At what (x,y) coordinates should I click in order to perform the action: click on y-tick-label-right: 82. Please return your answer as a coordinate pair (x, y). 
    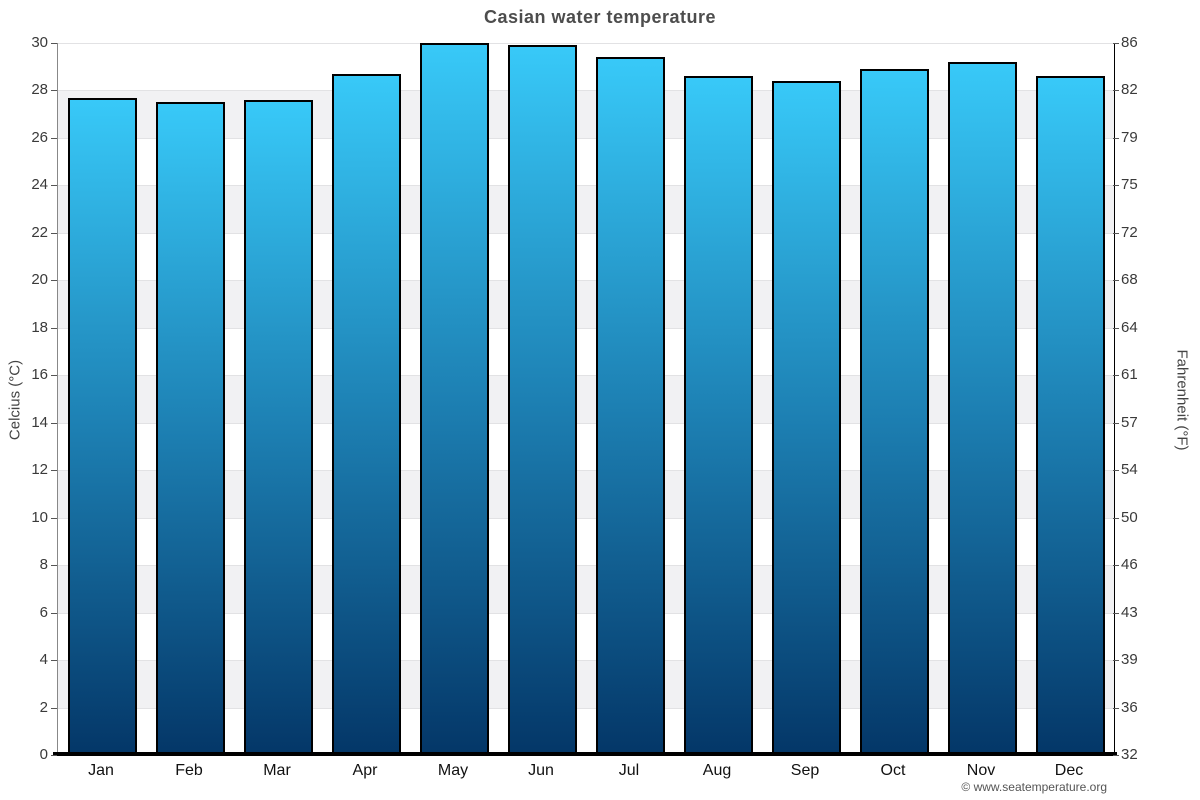
    Looking at the image, I should click on (1129, 90).